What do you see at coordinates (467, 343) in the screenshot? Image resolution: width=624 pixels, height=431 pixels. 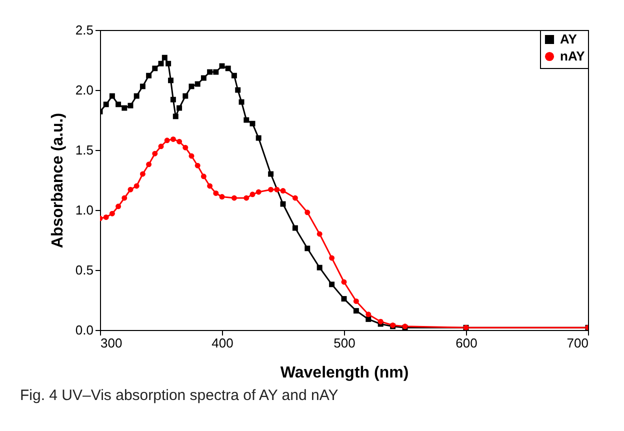 I see `x-tick-label: 600` at bounding box center [467, 343].